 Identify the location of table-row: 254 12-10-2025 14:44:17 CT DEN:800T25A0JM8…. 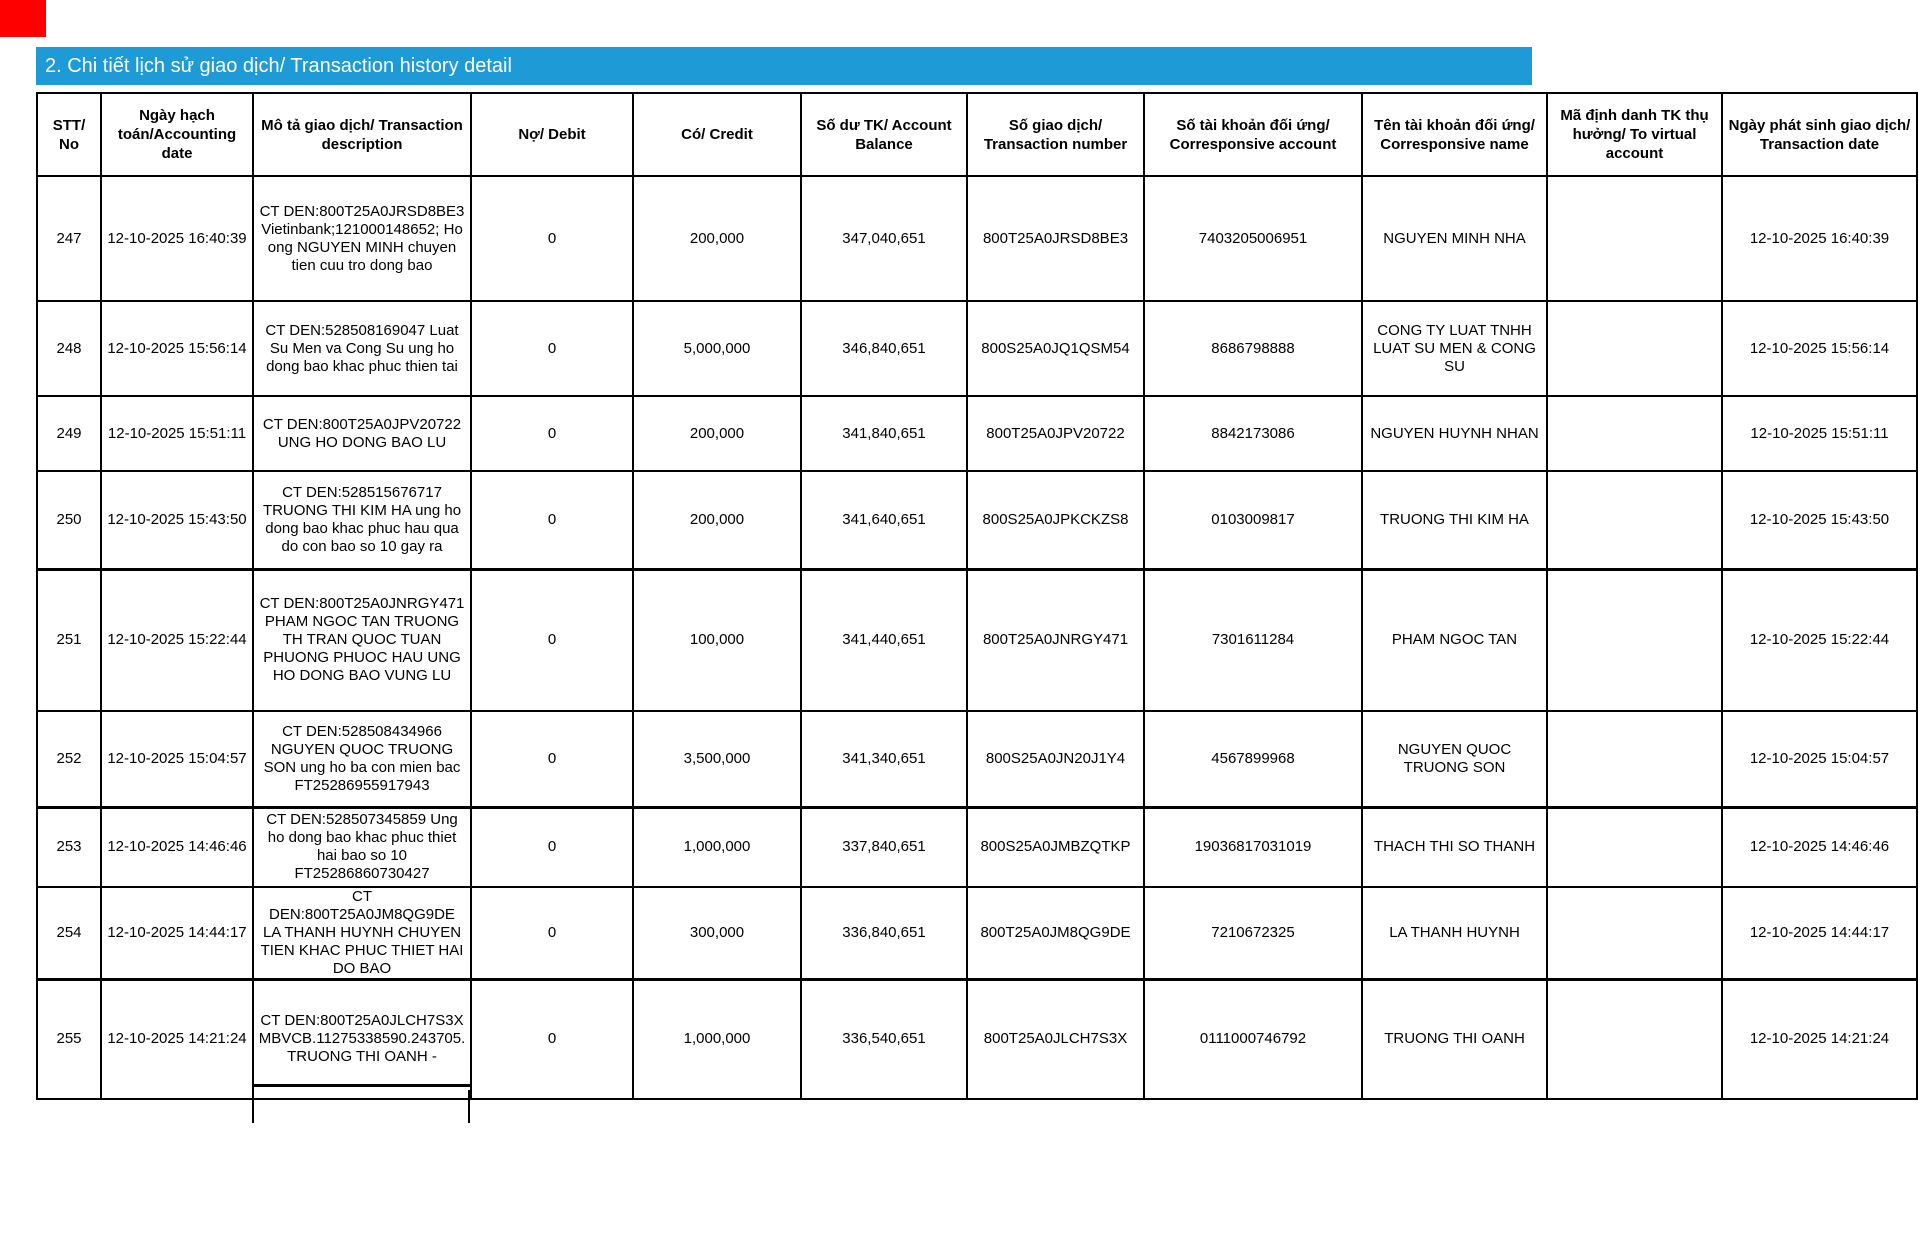
(977, 933).